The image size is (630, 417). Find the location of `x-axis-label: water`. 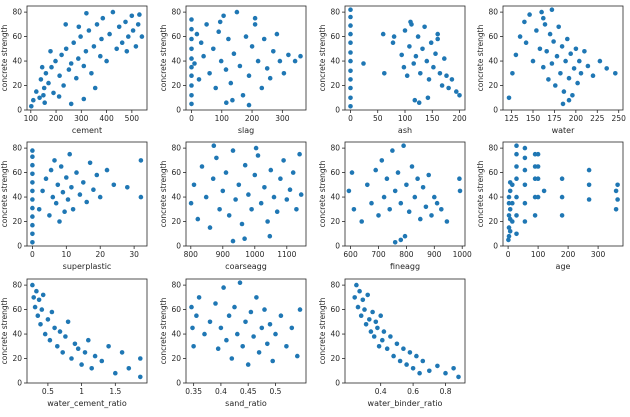

x-axis-label: water is located at coordinates (564, 130).